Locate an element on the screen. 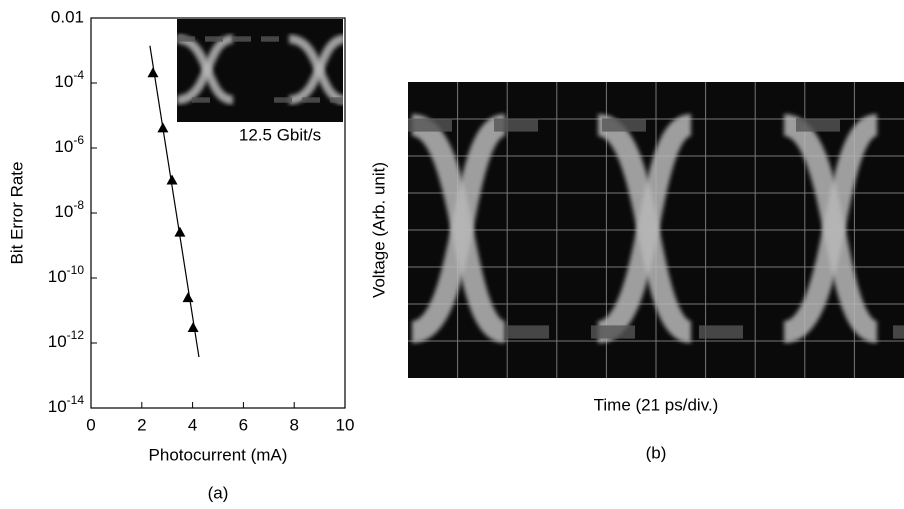 The image size is (904, 509). x-axis-label: Photocurrent (mA) is located at coordinates (218, 454).